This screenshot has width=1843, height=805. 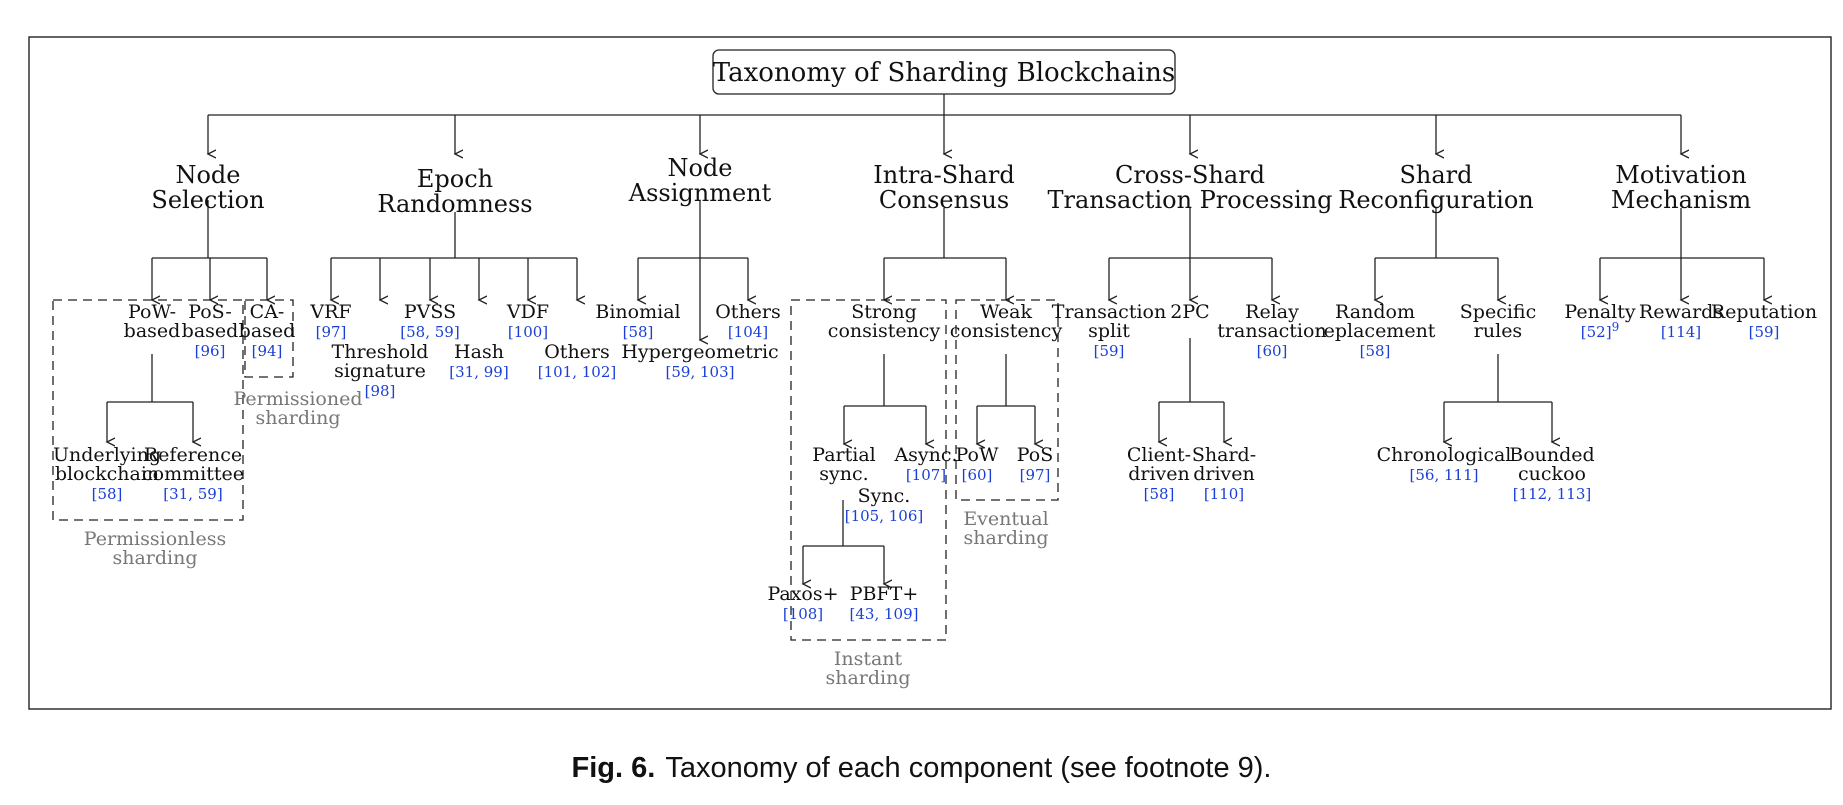 I want to click on leaf-shard-driven: Shard-, so click(x=1224, y=455).